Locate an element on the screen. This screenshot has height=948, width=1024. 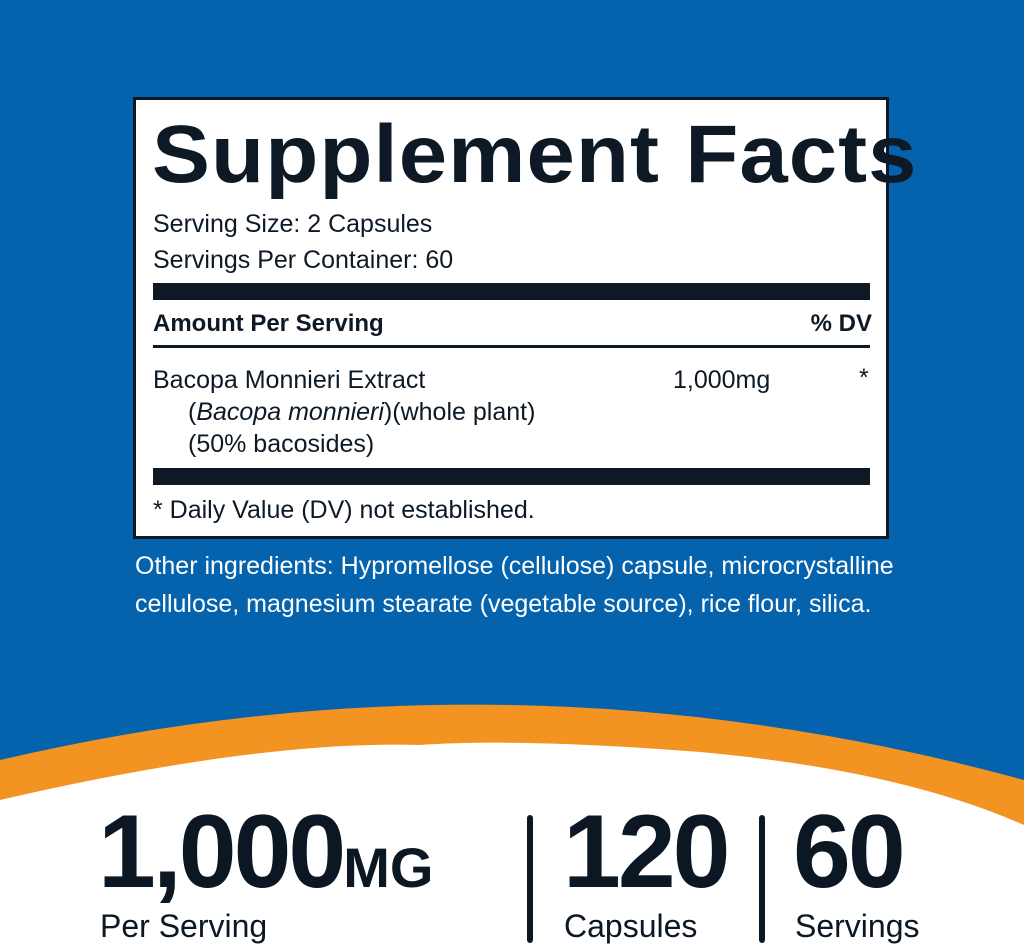
facts-title: Supplement Facts is located at coordinates (535, 154).